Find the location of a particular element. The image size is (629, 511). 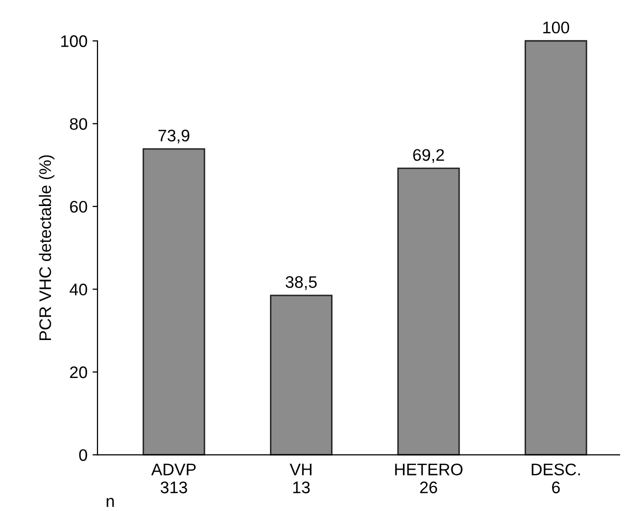

data-label: 73,9 is located at coordinates (174, 137).